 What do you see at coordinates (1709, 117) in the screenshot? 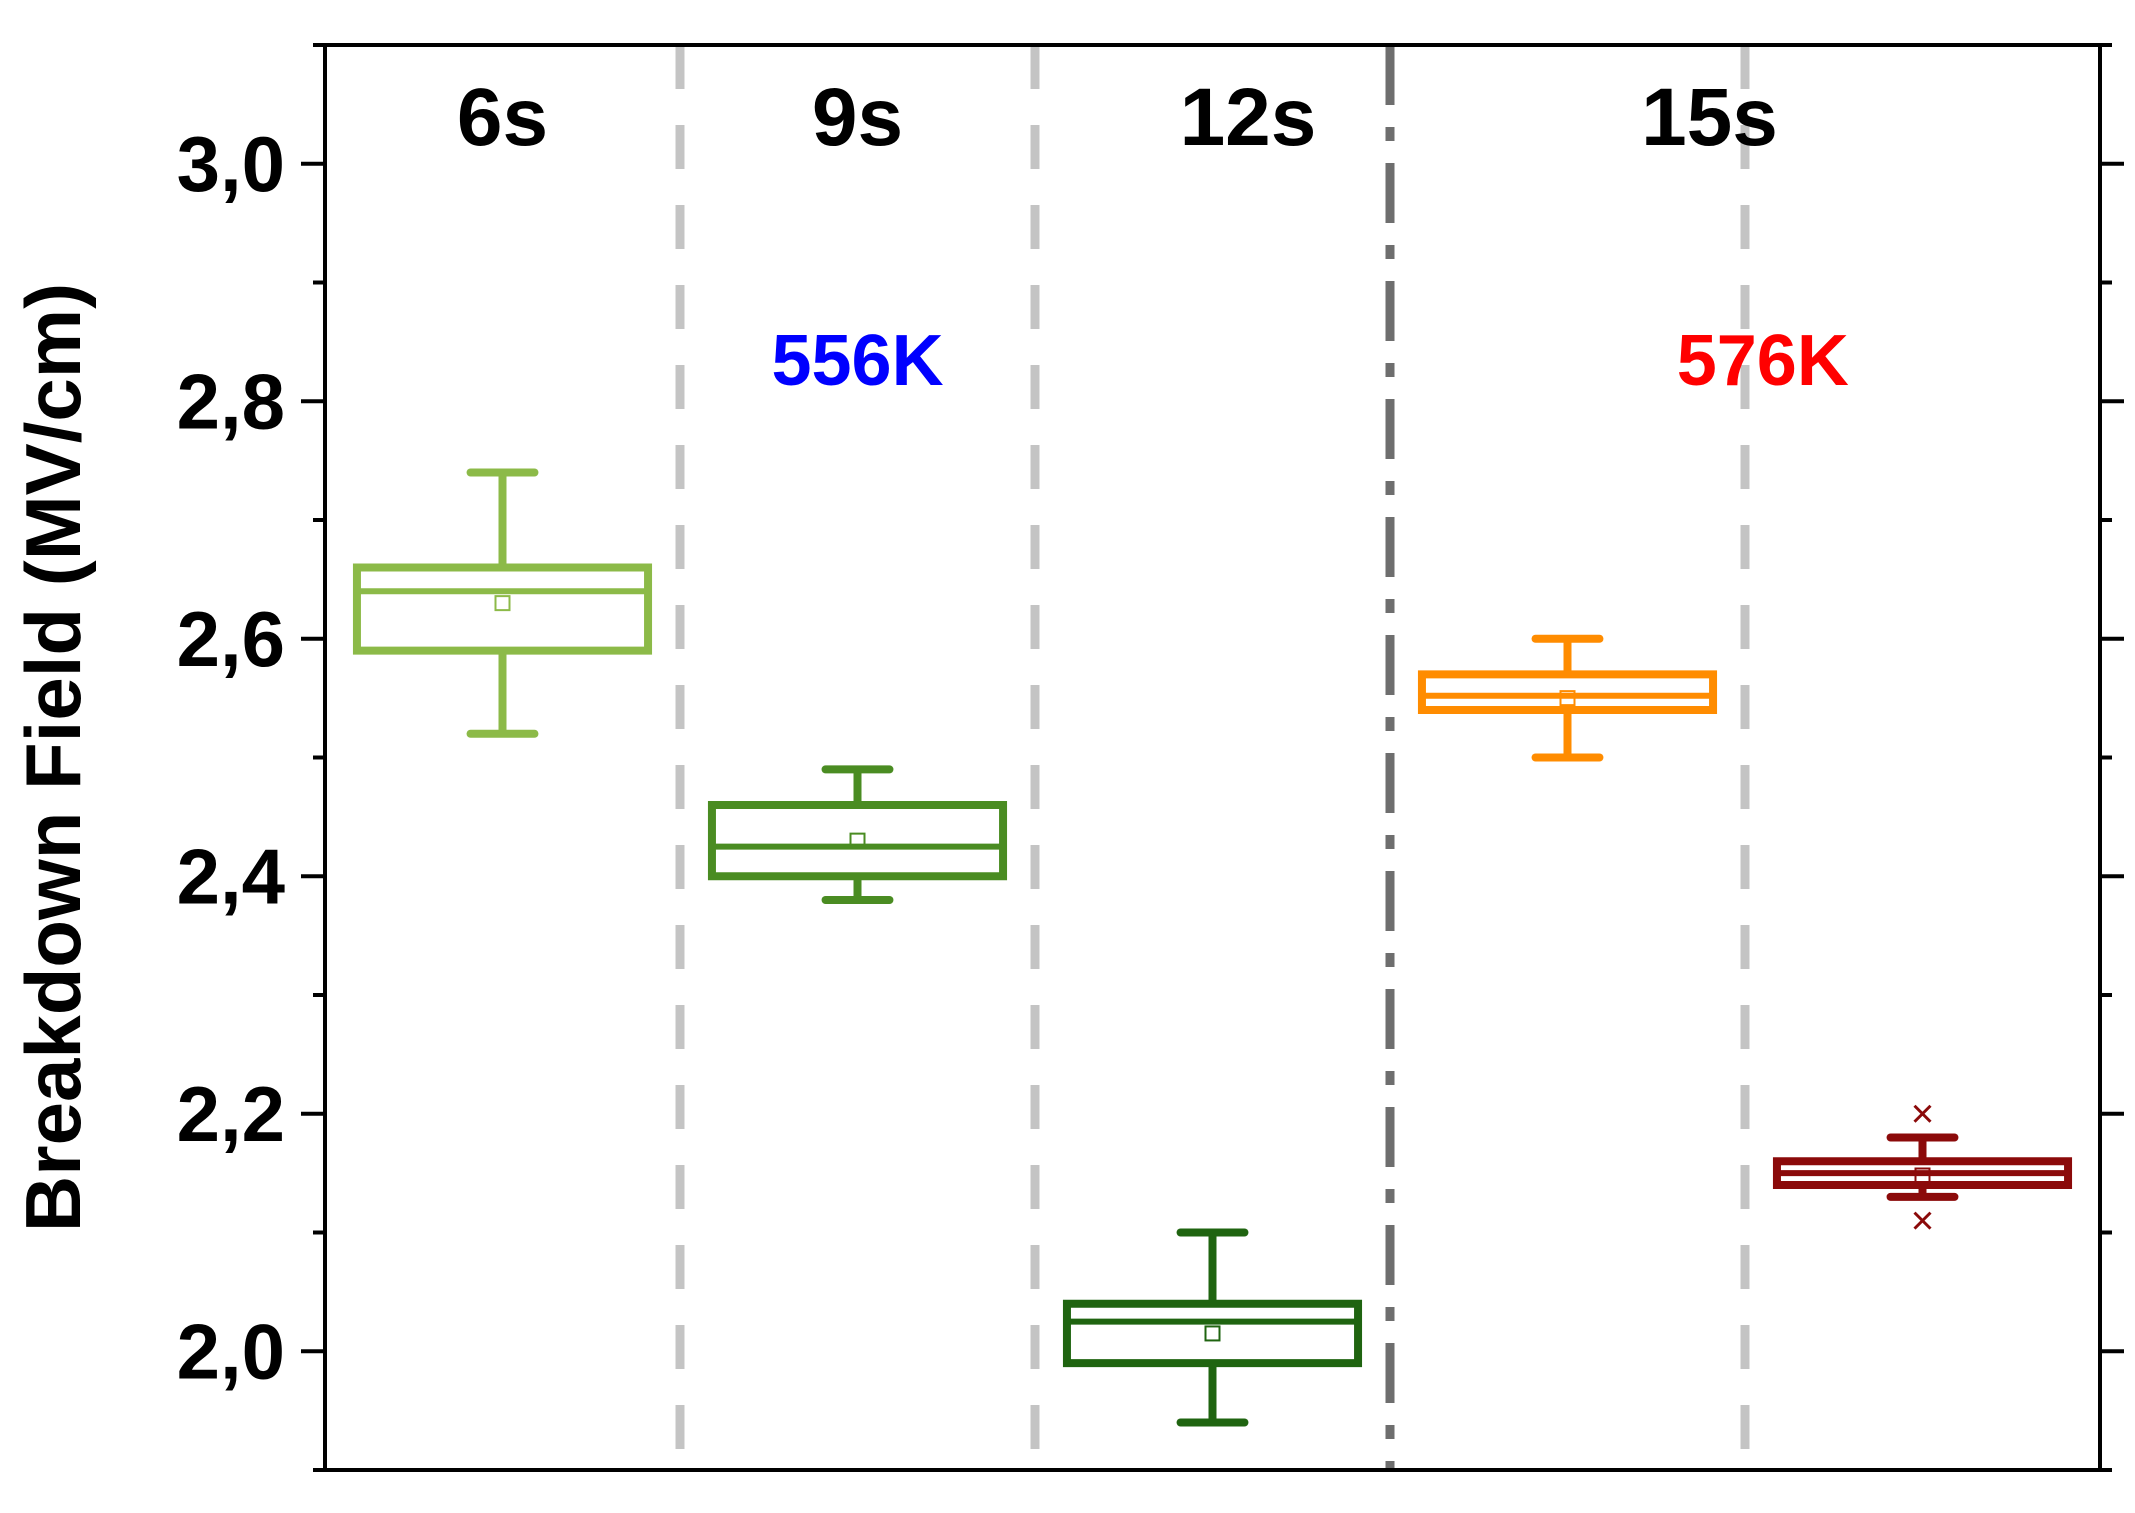
I see `group-label: 15s` at bounding box center [1709, 117].